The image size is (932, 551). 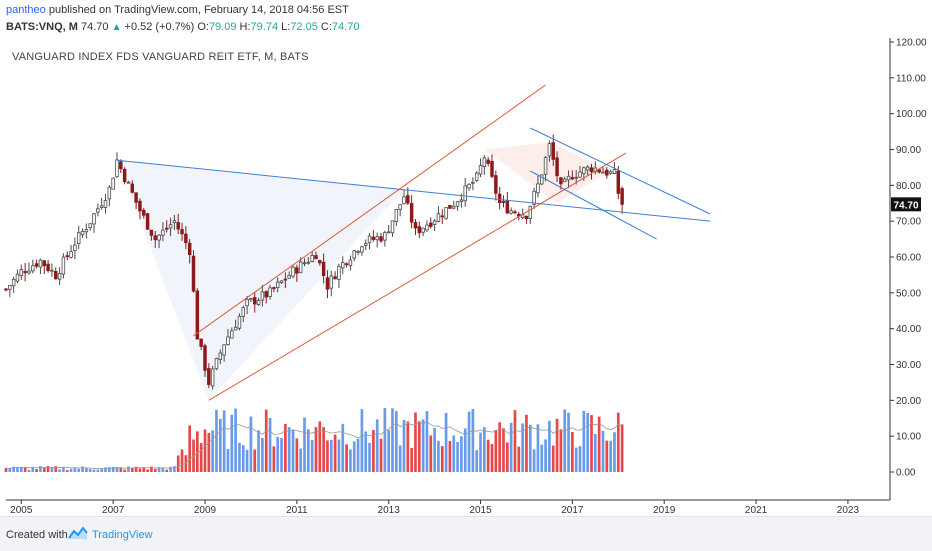 I want to click on author-link: pantheo, so click(x=26, y=10).